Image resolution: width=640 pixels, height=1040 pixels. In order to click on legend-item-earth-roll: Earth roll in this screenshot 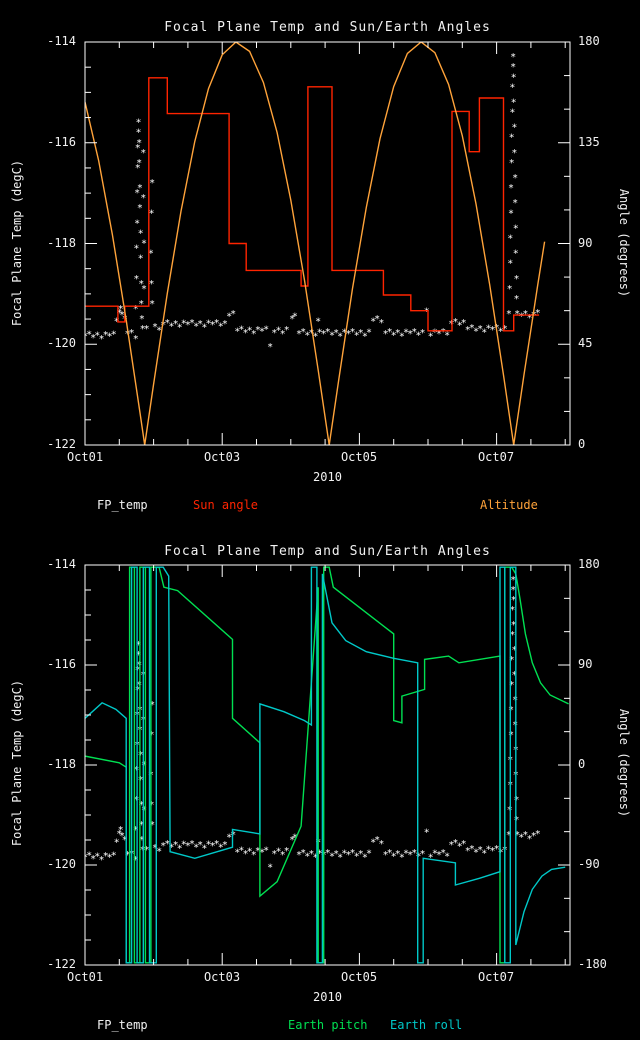, I will do `click(426, 1025)`.